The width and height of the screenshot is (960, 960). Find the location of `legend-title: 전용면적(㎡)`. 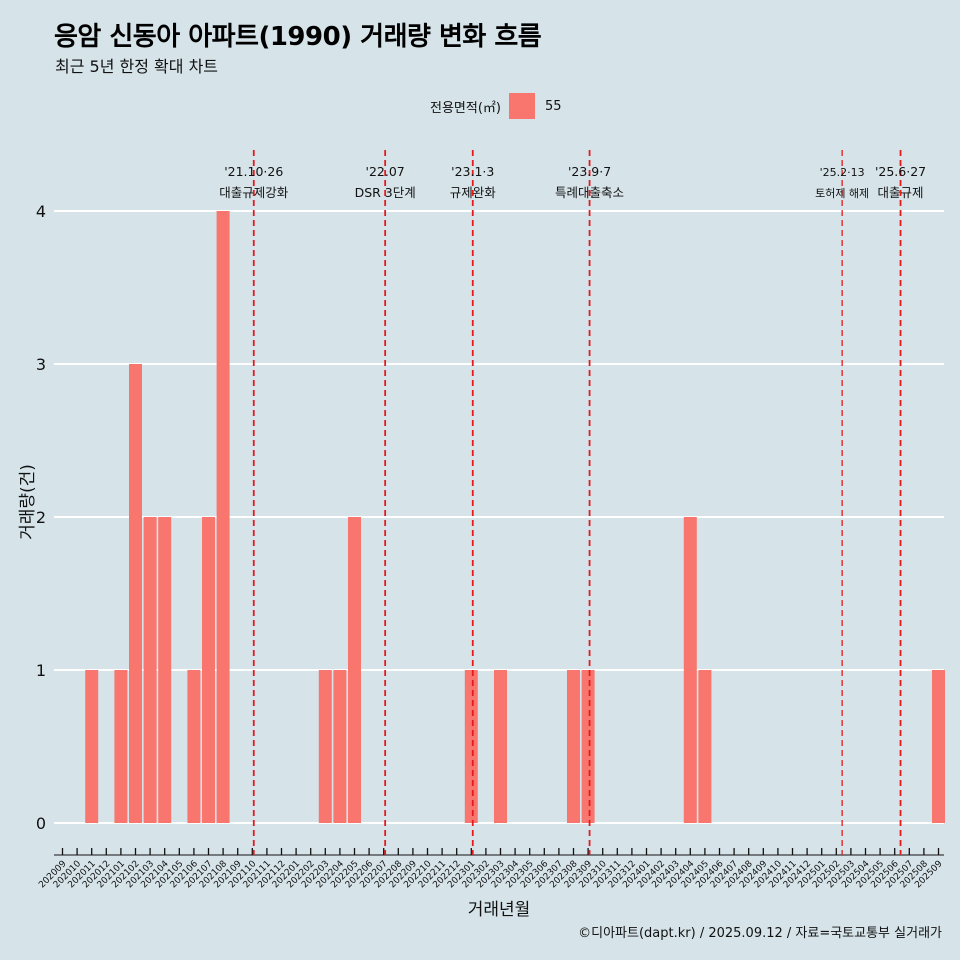

legend-title: 전용면적(㎡) is located at coordinates (465, 108).